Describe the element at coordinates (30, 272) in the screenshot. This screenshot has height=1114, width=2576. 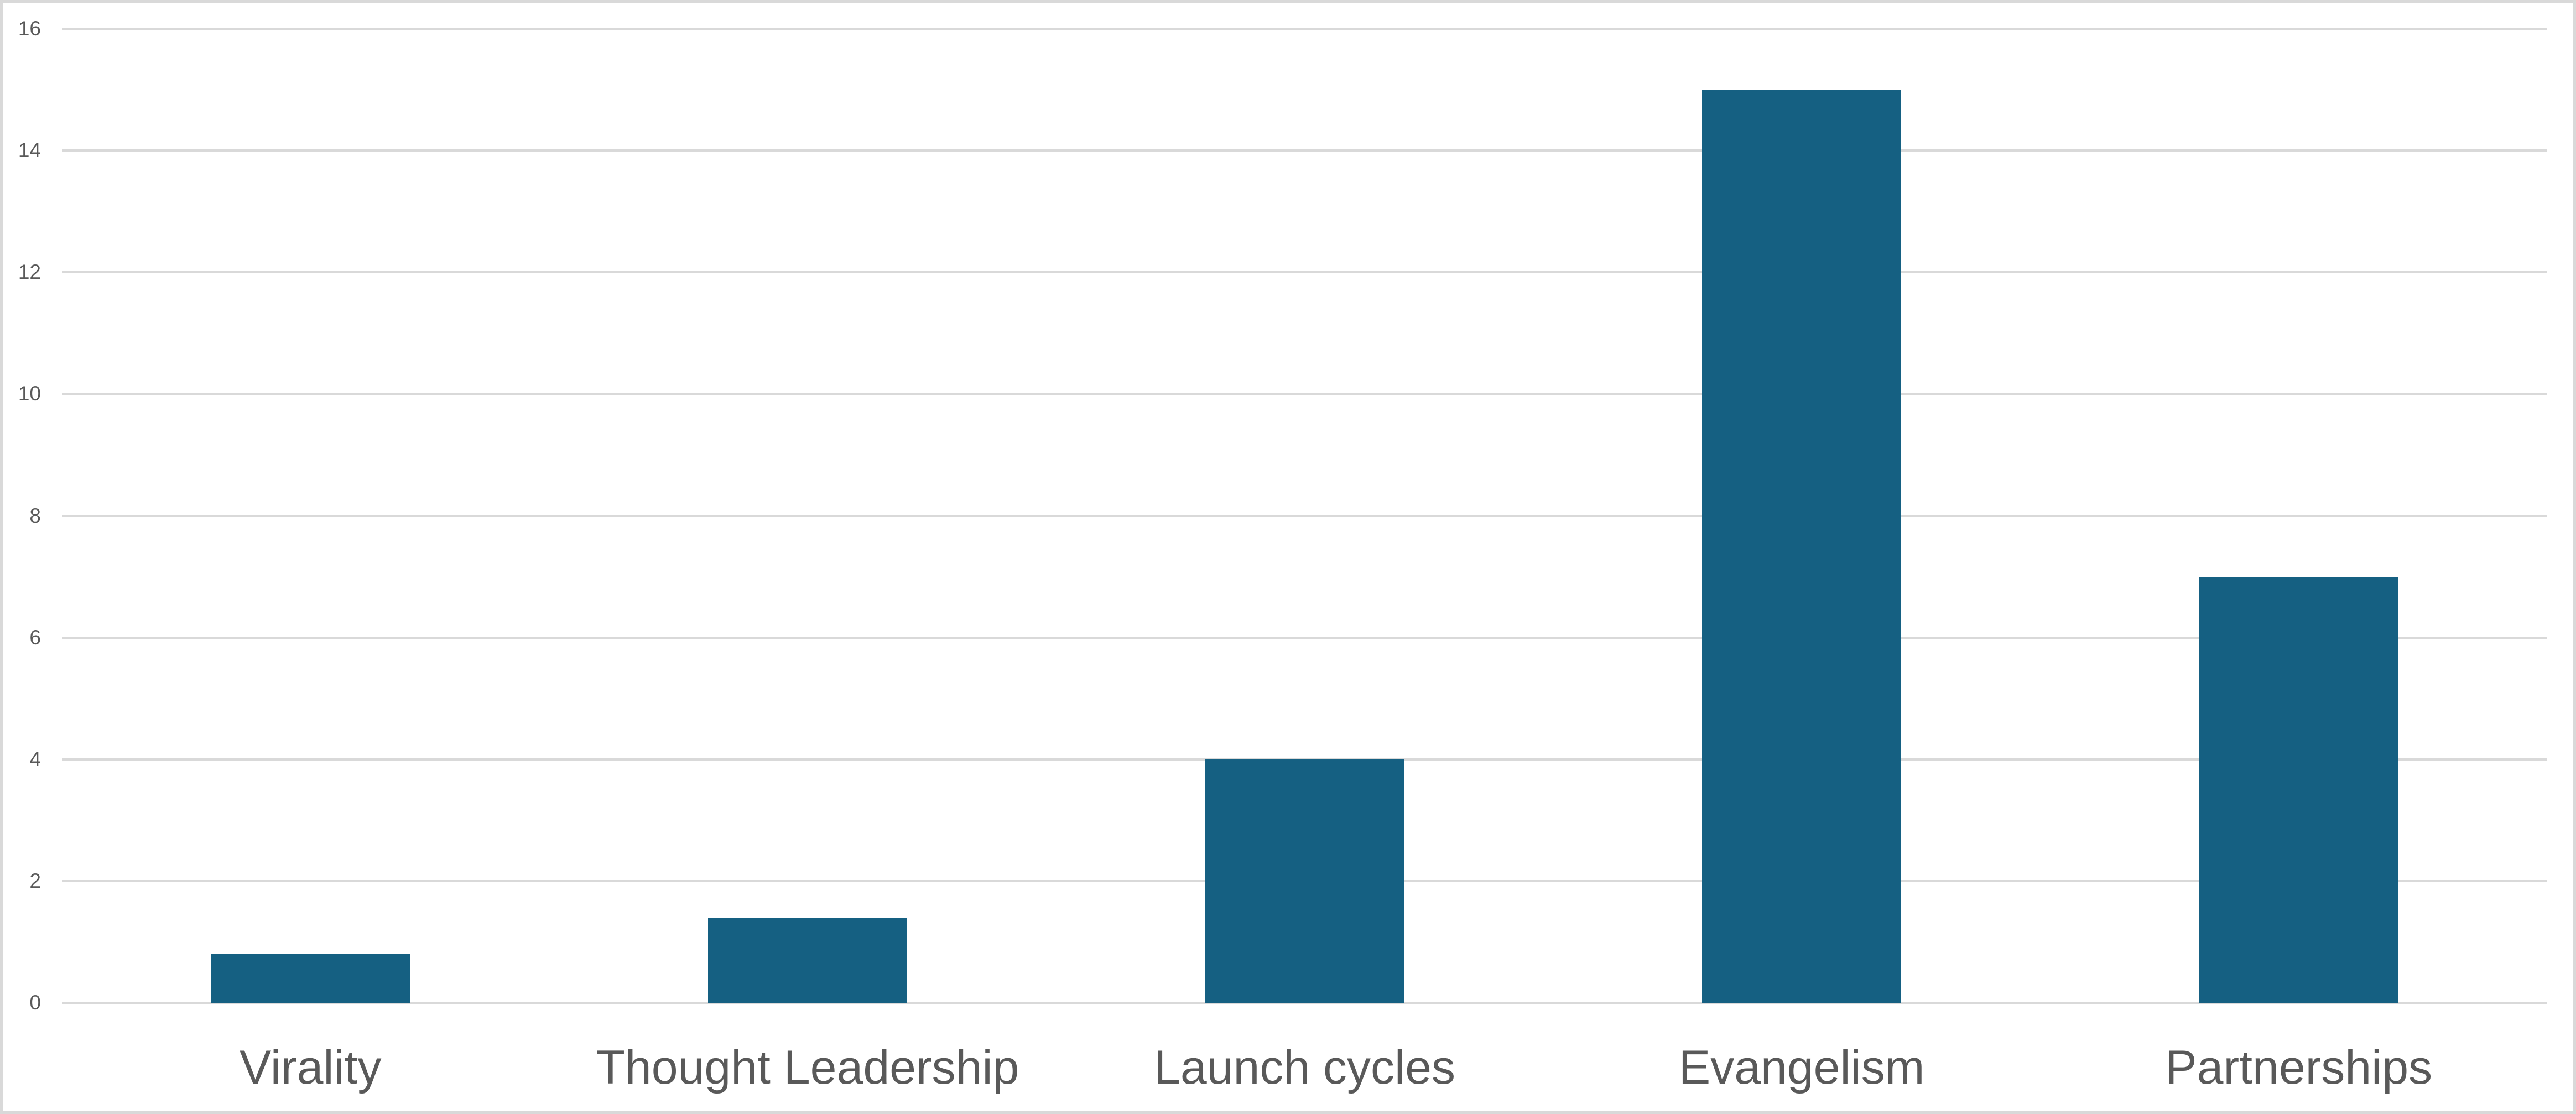
I see `y-tick-label: 12` at that location.